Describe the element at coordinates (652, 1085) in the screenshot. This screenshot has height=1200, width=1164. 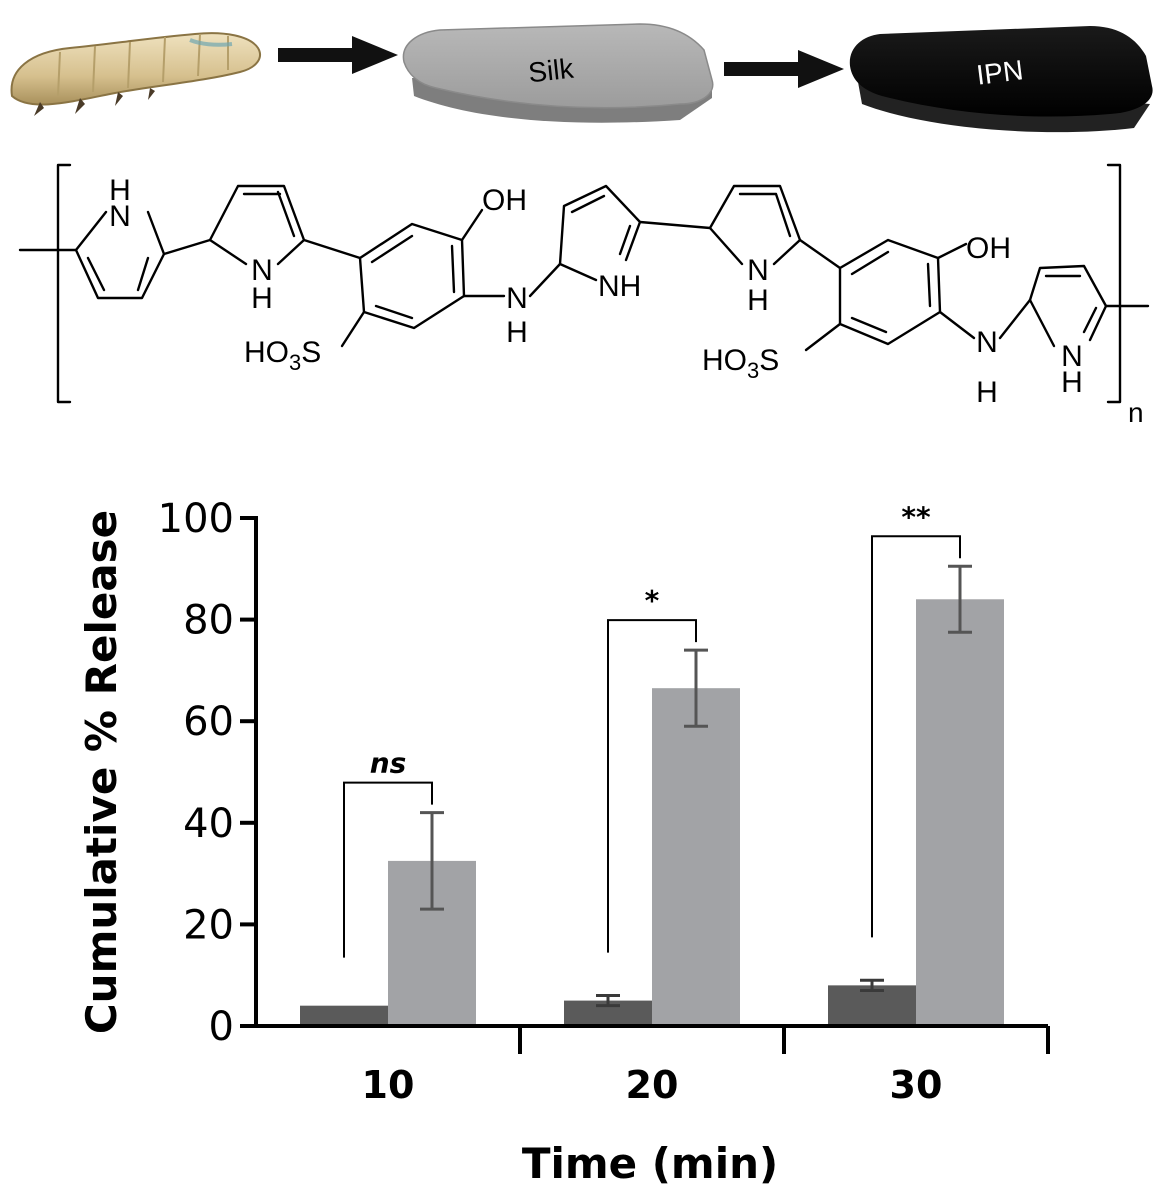
I see `x-tick-label: 20` at that location.